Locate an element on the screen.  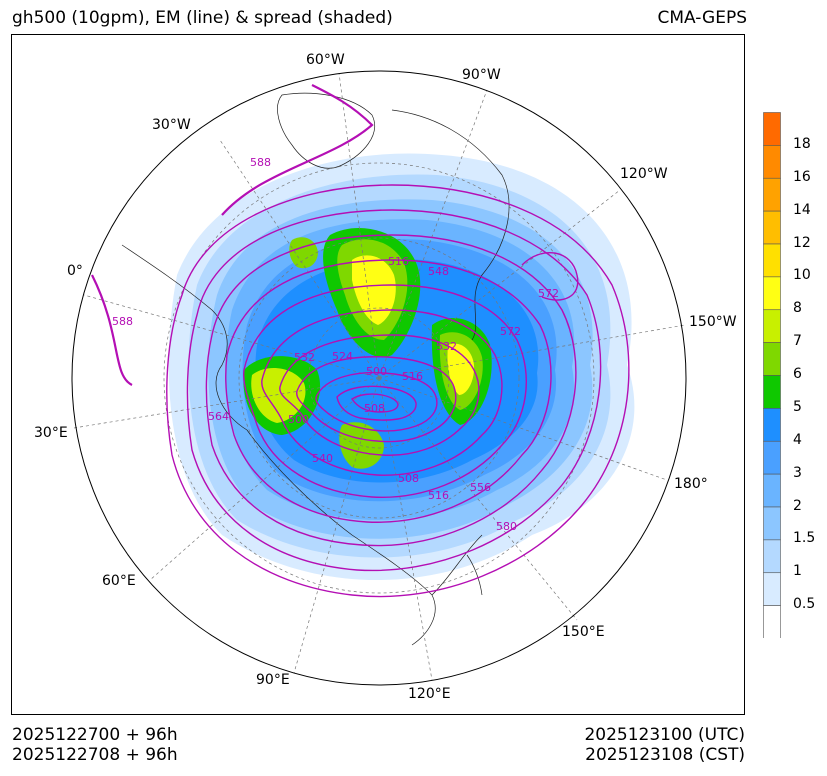
contour-label: 556 is located at coordinates (480, 487).